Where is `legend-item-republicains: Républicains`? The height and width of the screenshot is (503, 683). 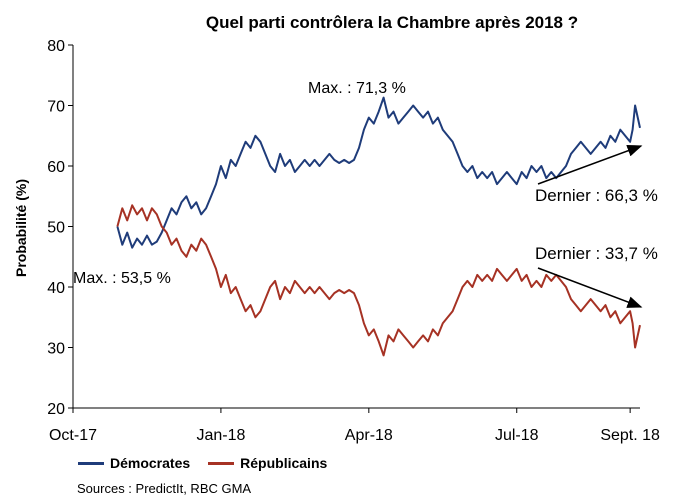
legend-item-republicains: Républicains is located at coordinates (267, 463).